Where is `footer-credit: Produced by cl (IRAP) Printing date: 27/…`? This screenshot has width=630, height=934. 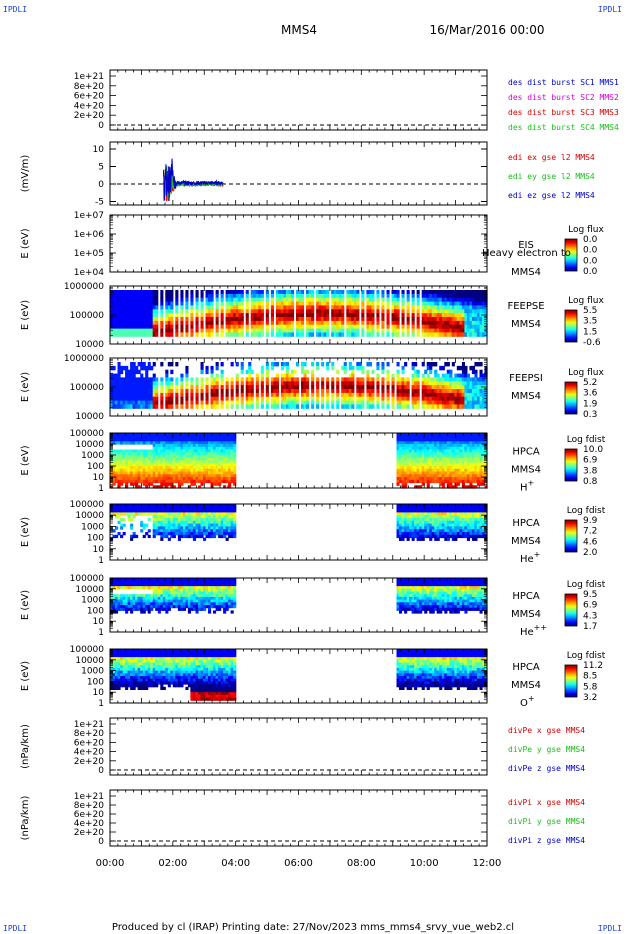
footer-credit: Produced by cl (IRAP) Printing date: 27/… is located at coordinates (313, 927).